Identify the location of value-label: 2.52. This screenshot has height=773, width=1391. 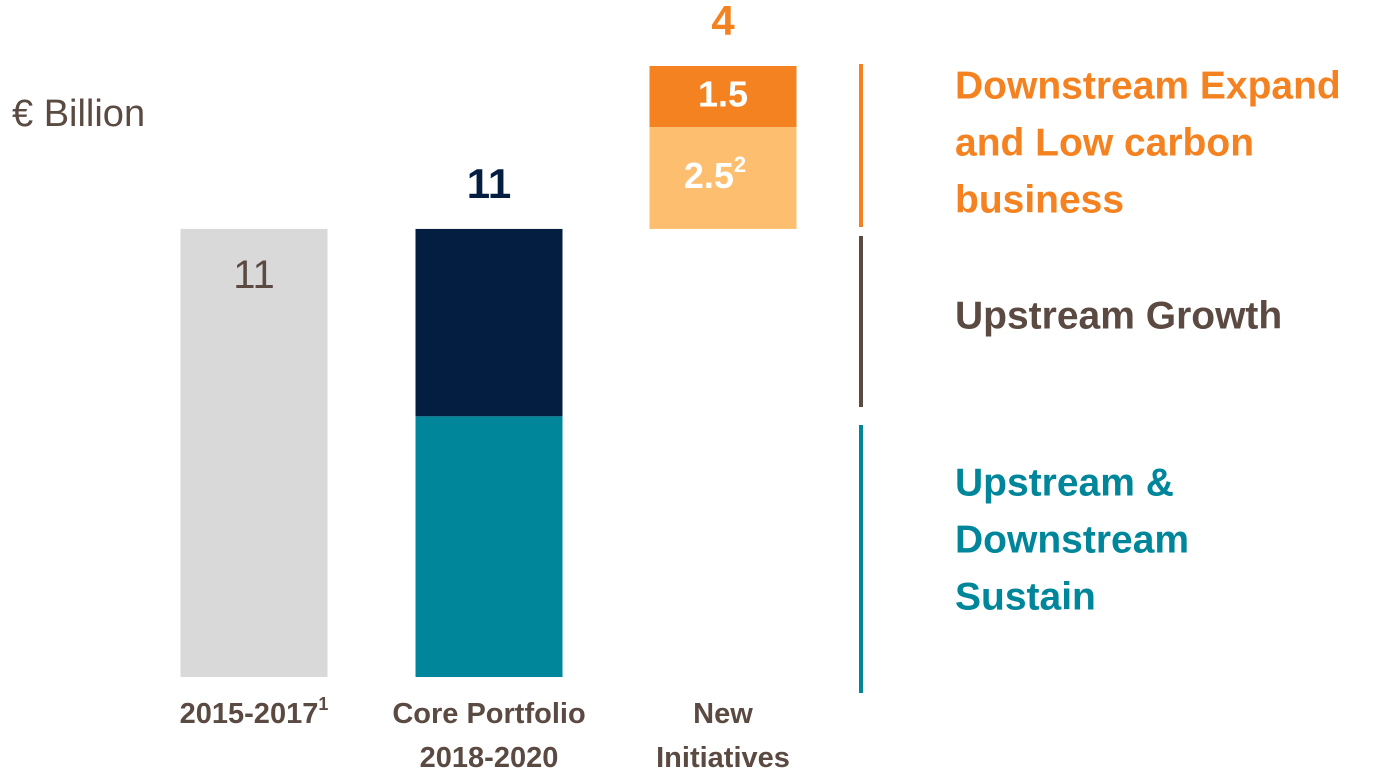
(715, 174).